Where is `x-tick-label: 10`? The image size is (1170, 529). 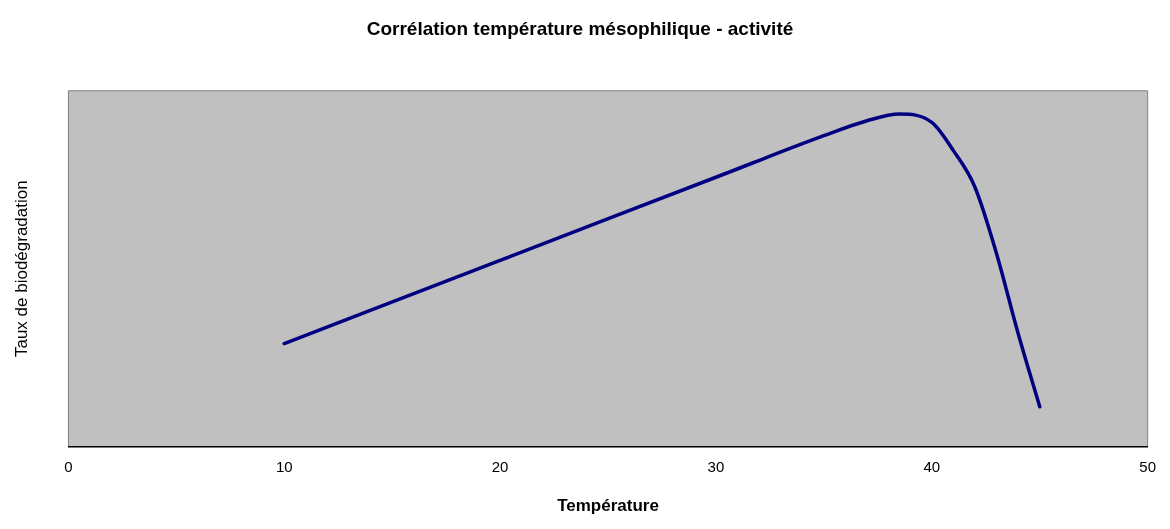
x-tick-label: 10 is located at coordinates (284, 466).